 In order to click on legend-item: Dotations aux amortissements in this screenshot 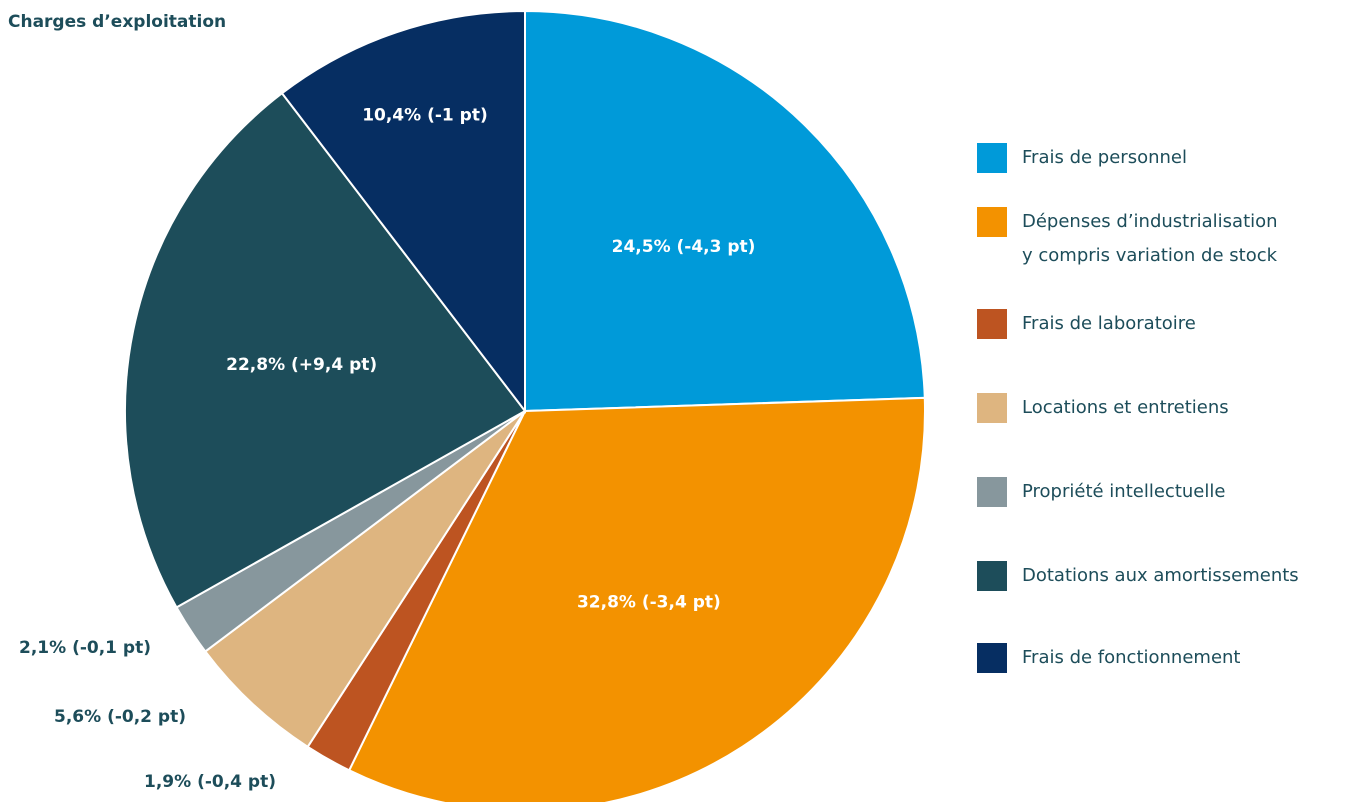, I will do `click(1162, 577)`.